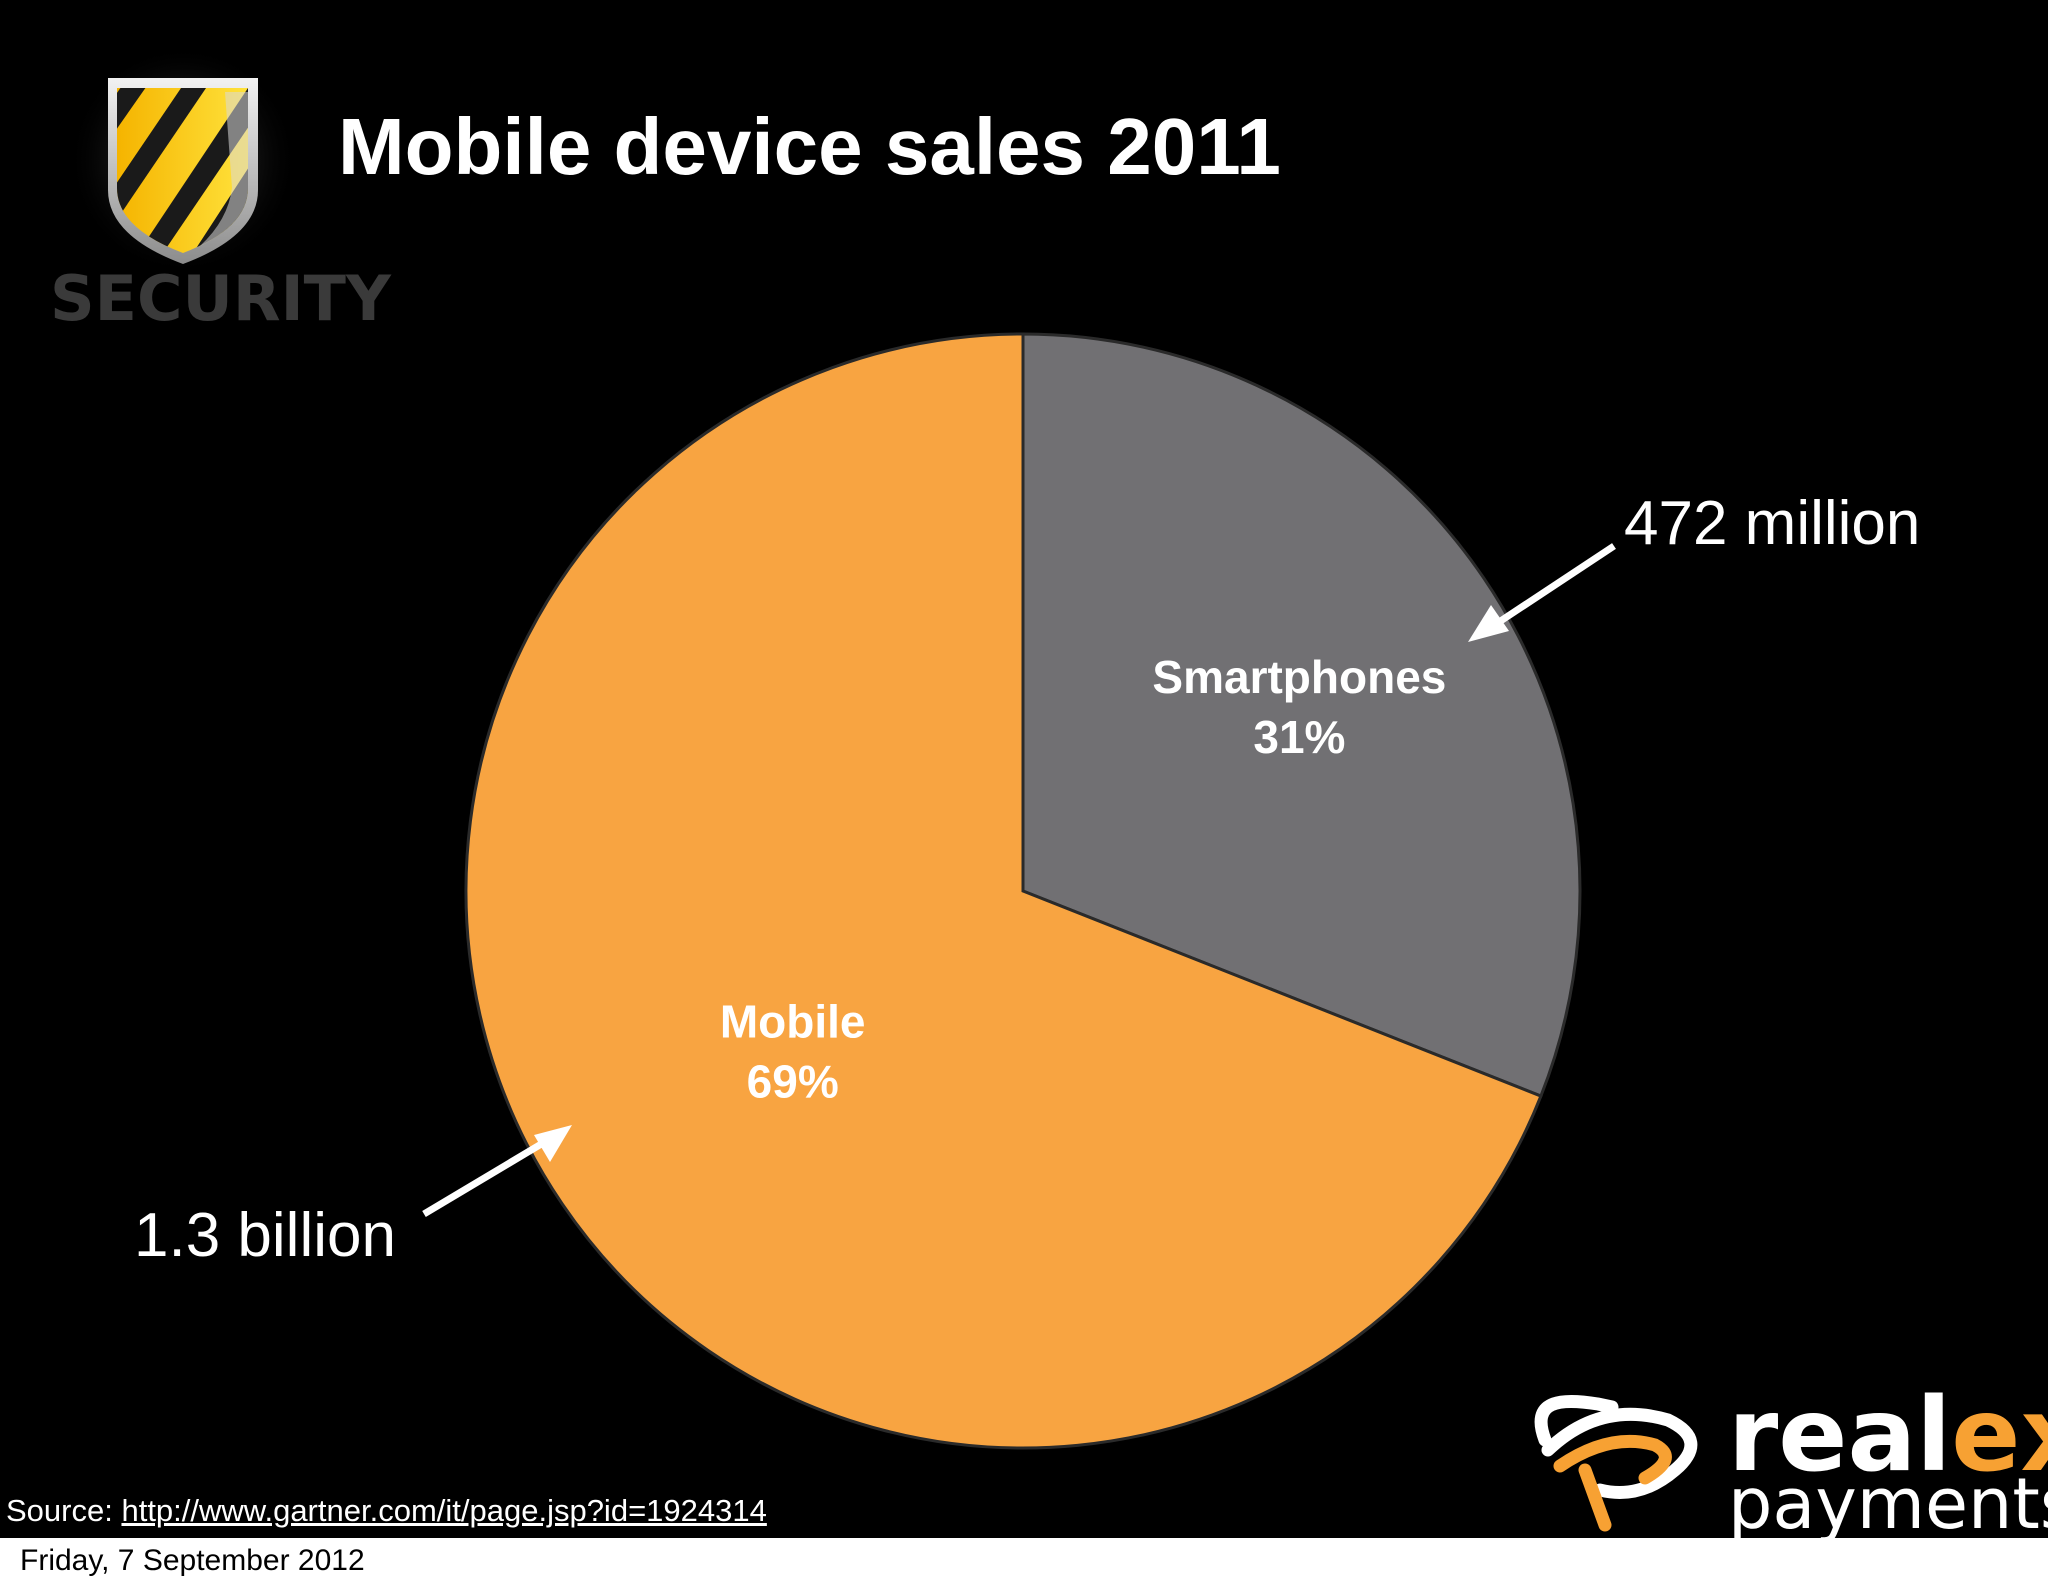 This screenshot has width=2048, height=1593. I want to click on realex-wordmark: realex, so click(1888, 1435).